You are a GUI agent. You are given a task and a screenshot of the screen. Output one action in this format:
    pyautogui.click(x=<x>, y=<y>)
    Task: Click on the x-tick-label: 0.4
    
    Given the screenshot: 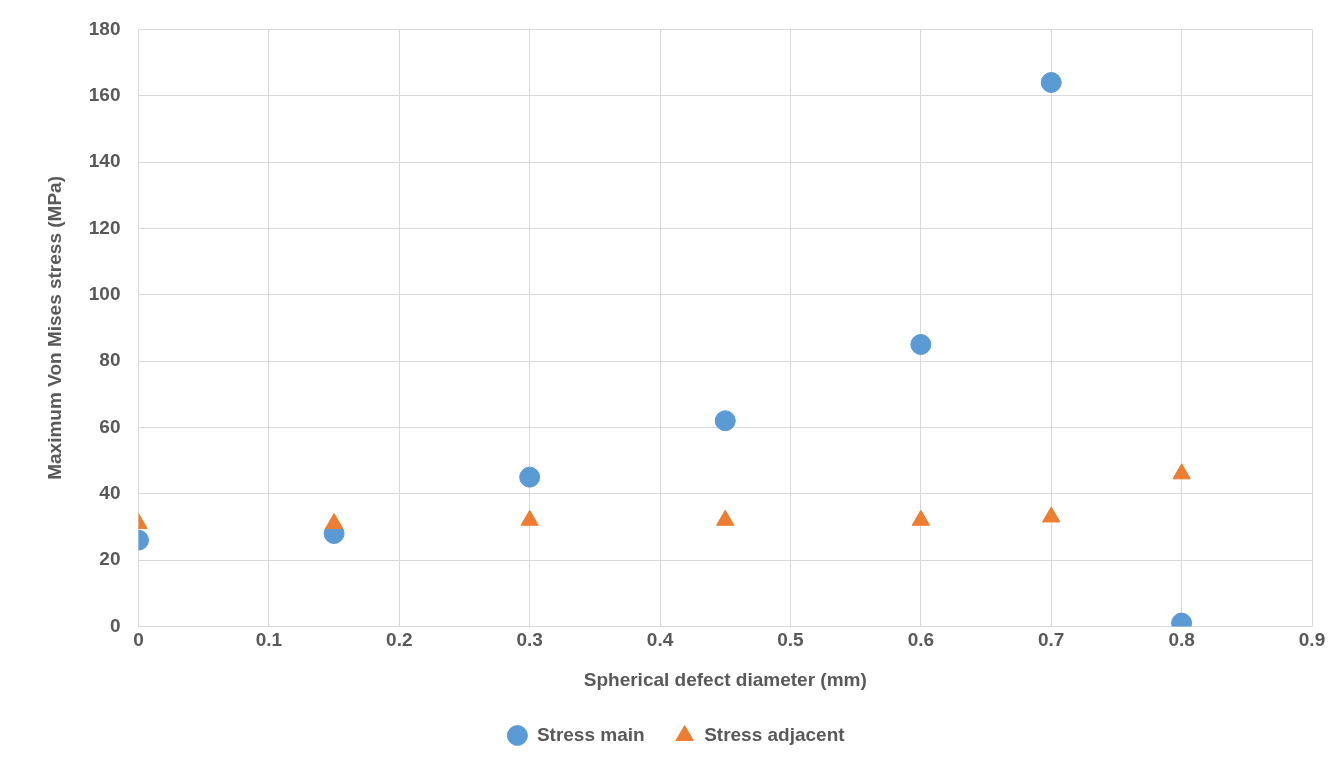 What is the action you would take?
    pyautogui.click(x=660, y=640)
    